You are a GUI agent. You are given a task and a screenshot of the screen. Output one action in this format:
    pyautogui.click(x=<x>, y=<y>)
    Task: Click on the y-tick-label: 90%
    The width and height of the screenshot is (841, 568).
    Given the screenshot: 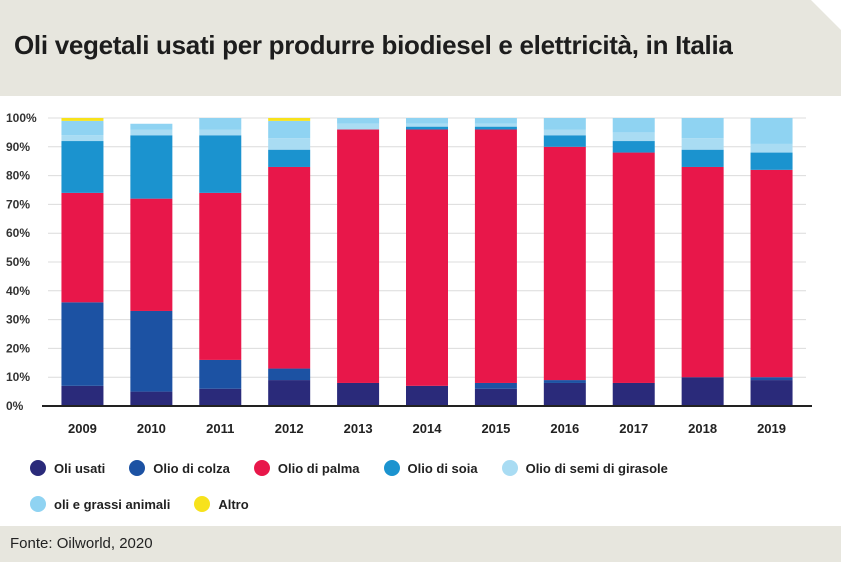 What is the action you would take?
    pyautogui.click(x=18, y=147)
    